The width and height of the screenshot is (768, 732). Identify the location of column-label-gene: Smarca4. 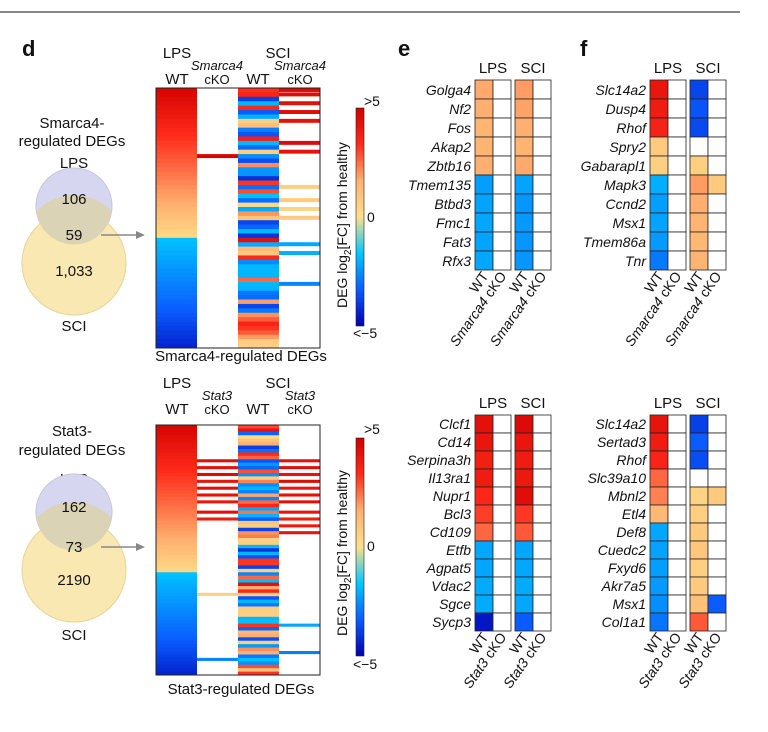
(643, 321).